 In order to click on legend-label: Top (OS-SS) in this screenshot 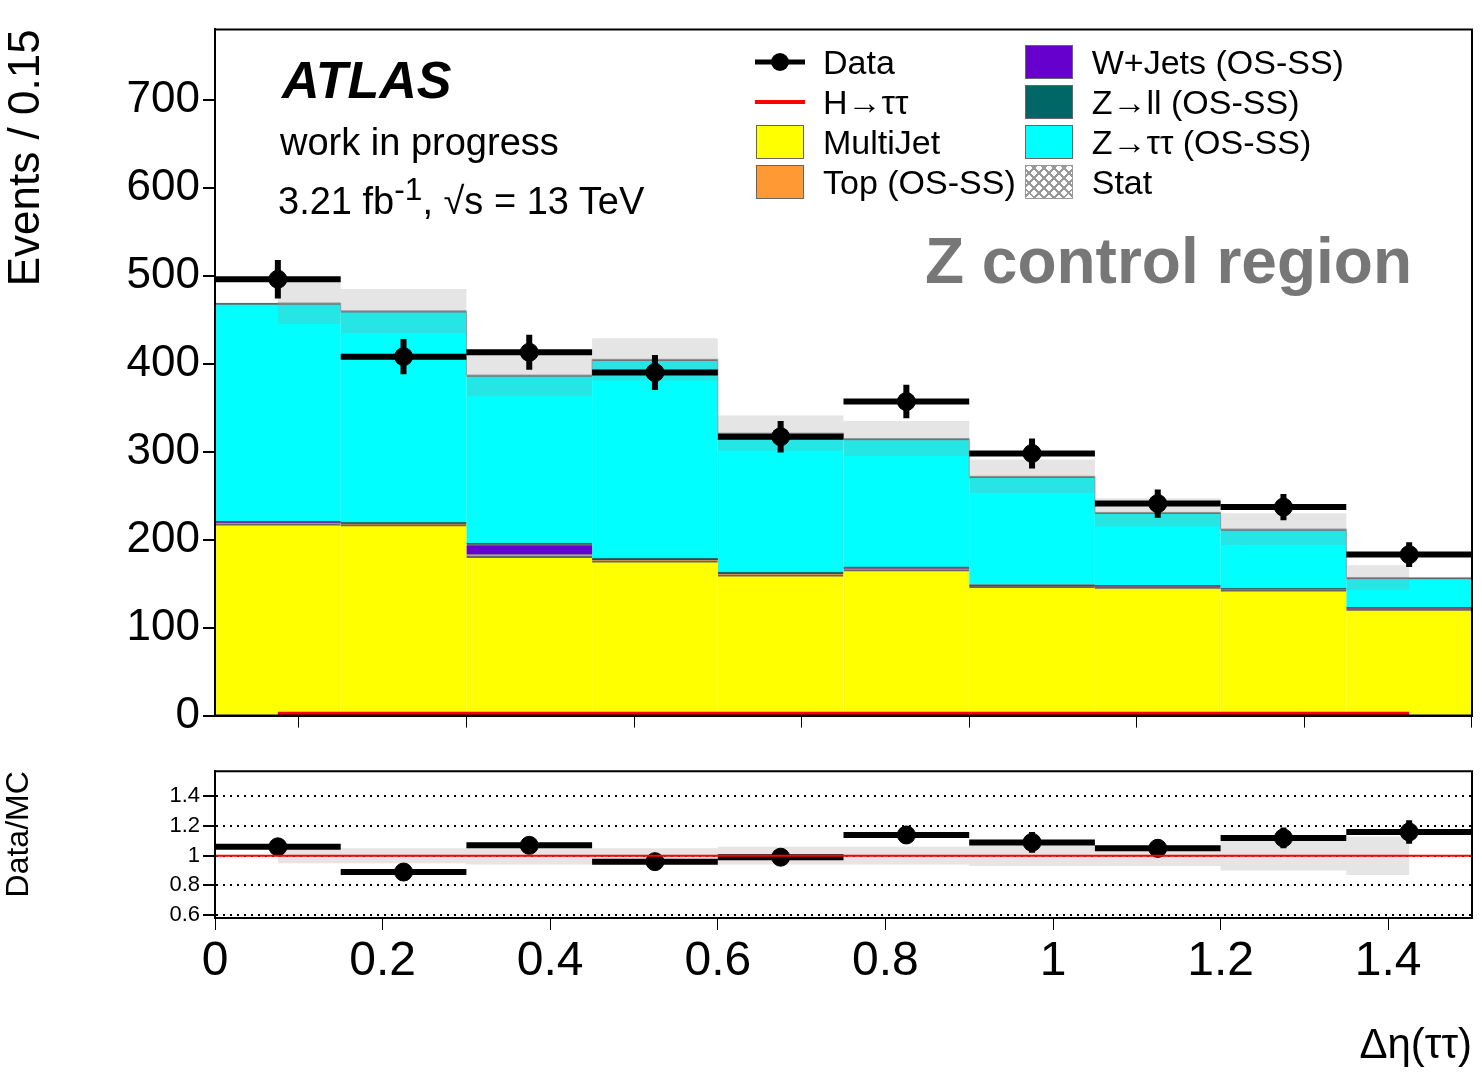, I will do `click(919, 182)`.